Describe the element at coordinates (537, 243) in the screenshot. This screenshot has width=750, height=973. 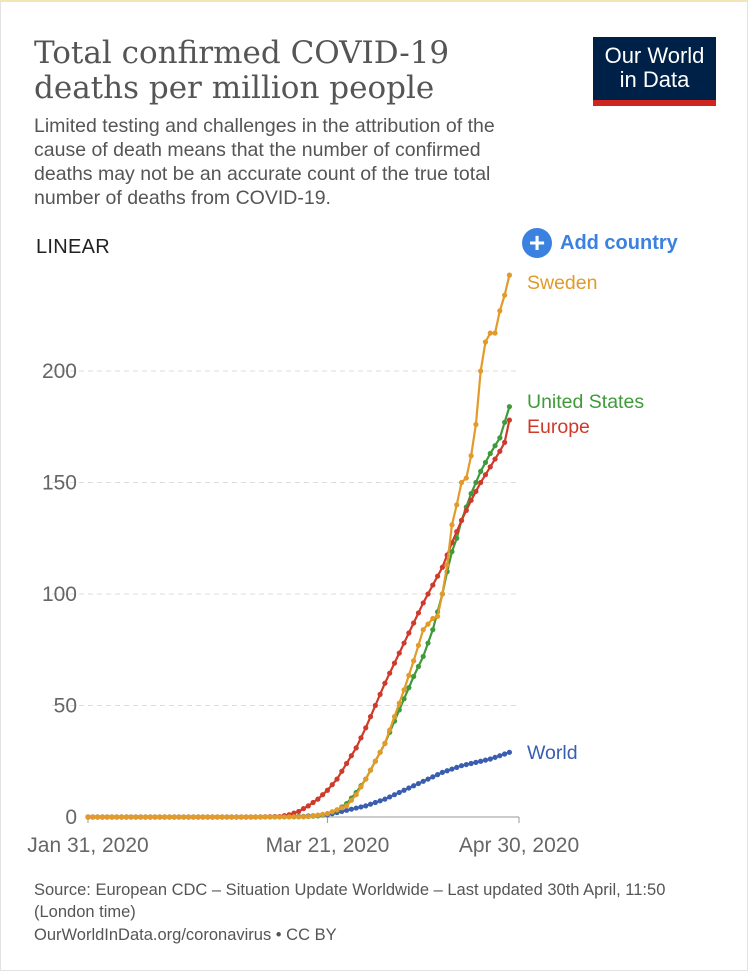
I see `plus-circle-icon: +` at that location.